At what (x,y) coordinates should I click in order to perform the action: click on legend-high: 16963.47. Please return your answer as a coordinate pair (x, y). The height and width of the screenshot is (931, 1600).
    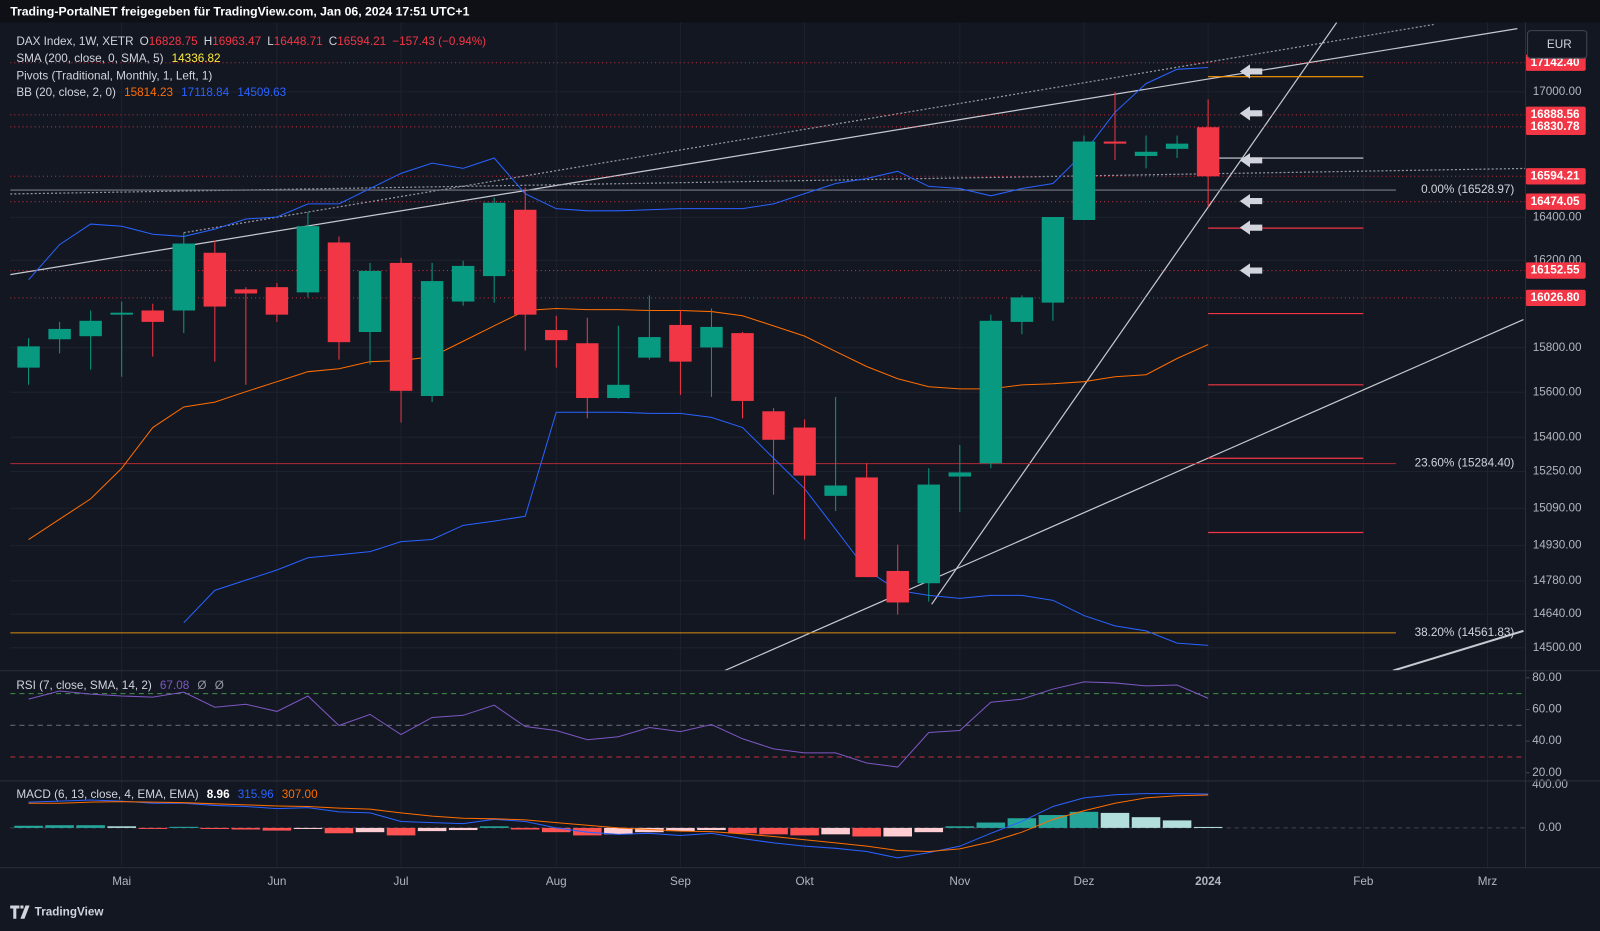
    Looking at the image, I should click on (236, 41).